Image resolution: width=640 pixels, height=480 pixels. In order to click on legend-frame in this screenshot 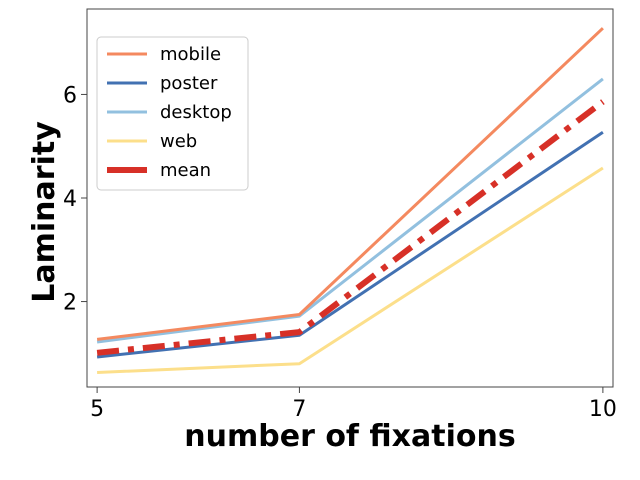, I will do `click(172, 113)`.